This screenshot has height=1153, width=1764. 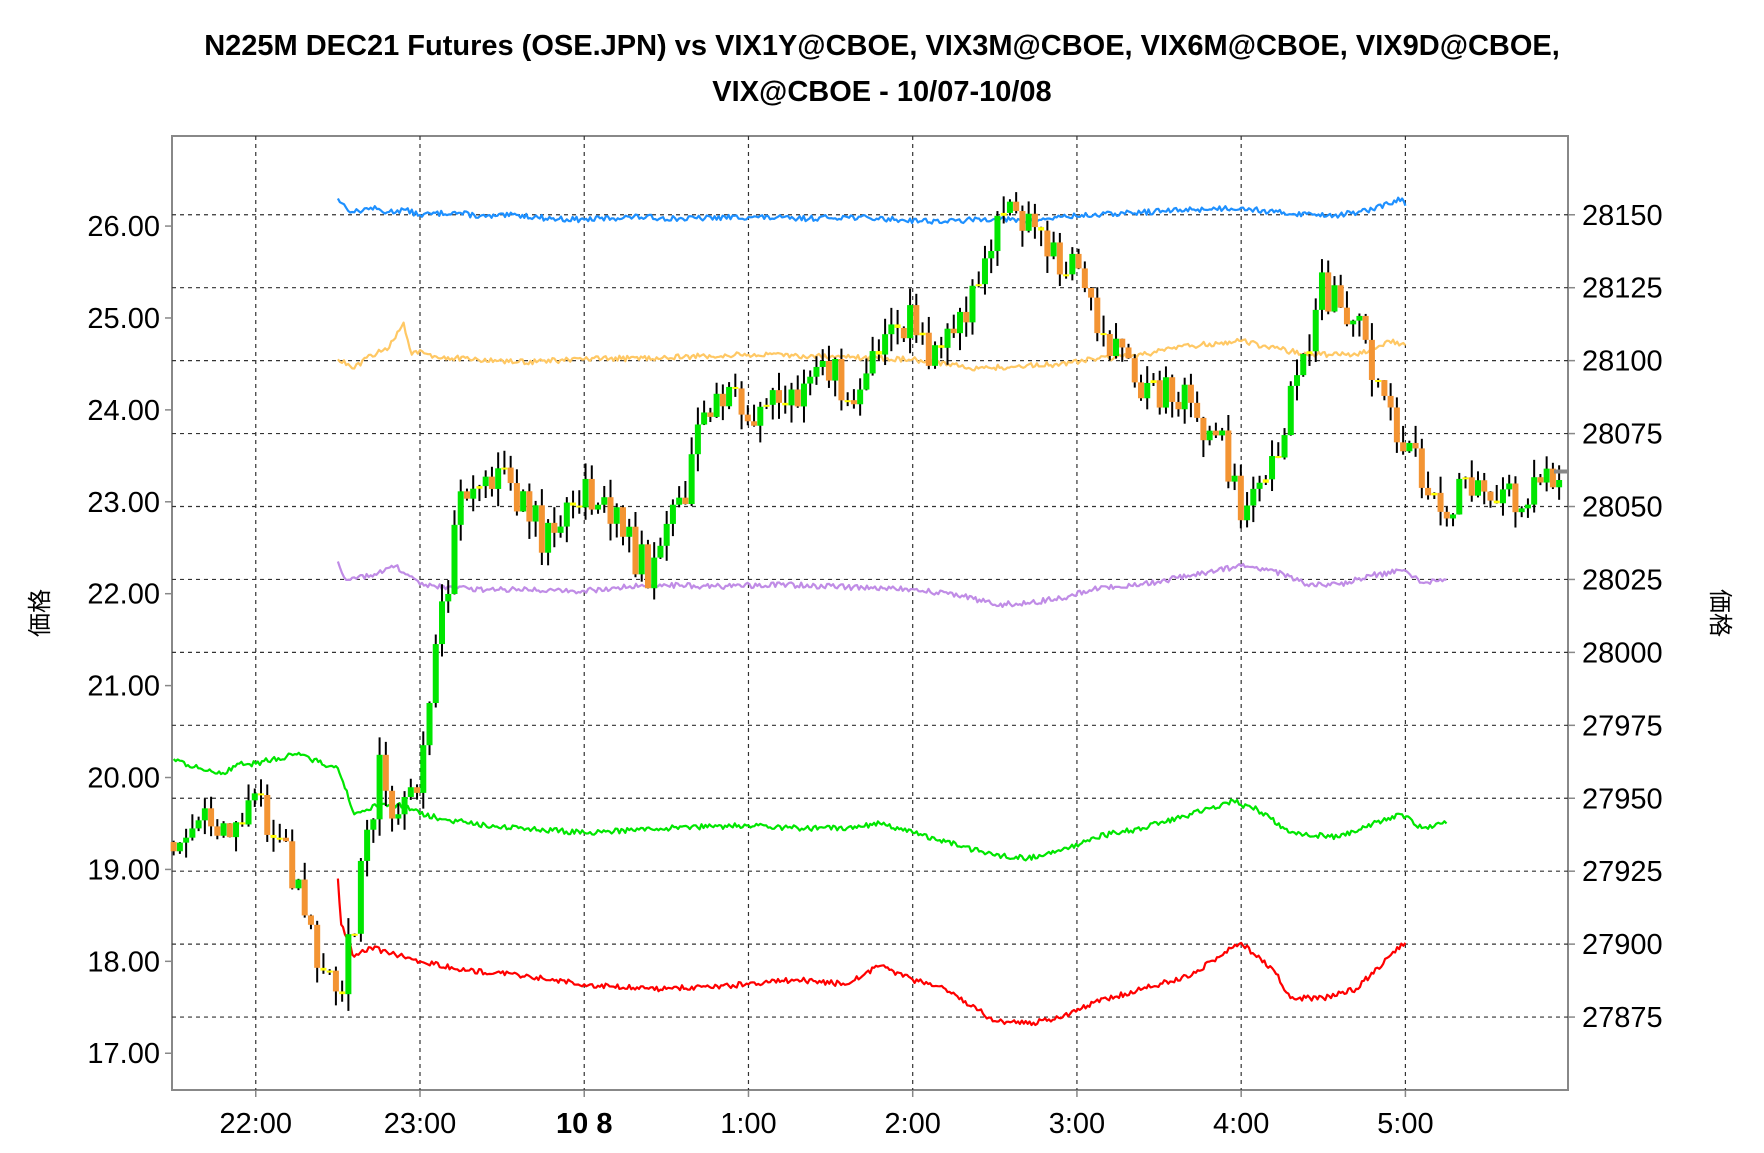 What do you see at coordinates (1622, 1018) in the screenshot?
I see `y-right-tick-label: 27875` at bounding box center [1622, 1018].